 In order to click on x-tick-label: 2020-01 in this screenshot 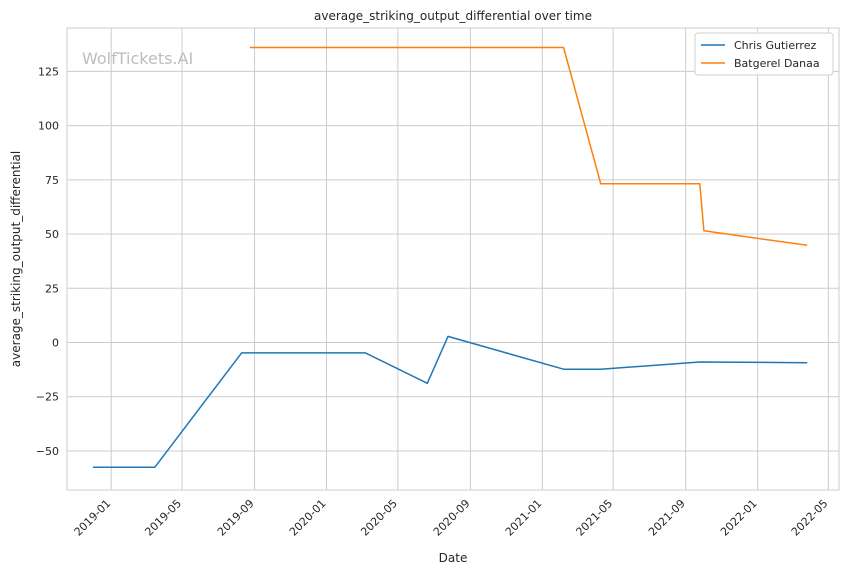, I will do `click(308, 518)`.